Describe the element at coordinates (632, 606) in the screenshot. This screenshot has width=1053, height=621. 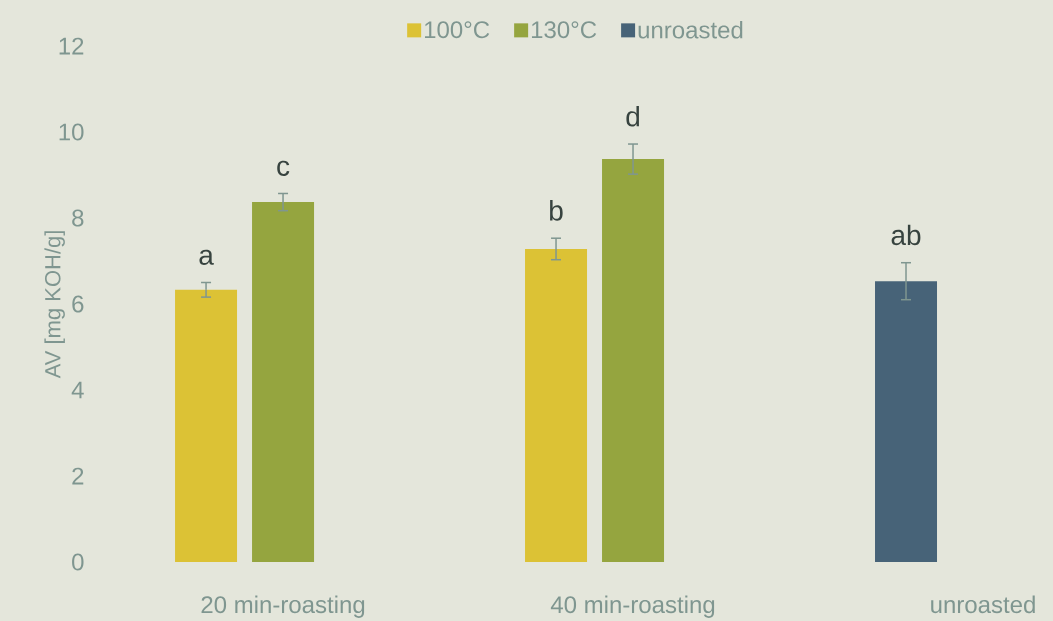
I see `x-tick-label: 40 min-roasting` at that location.